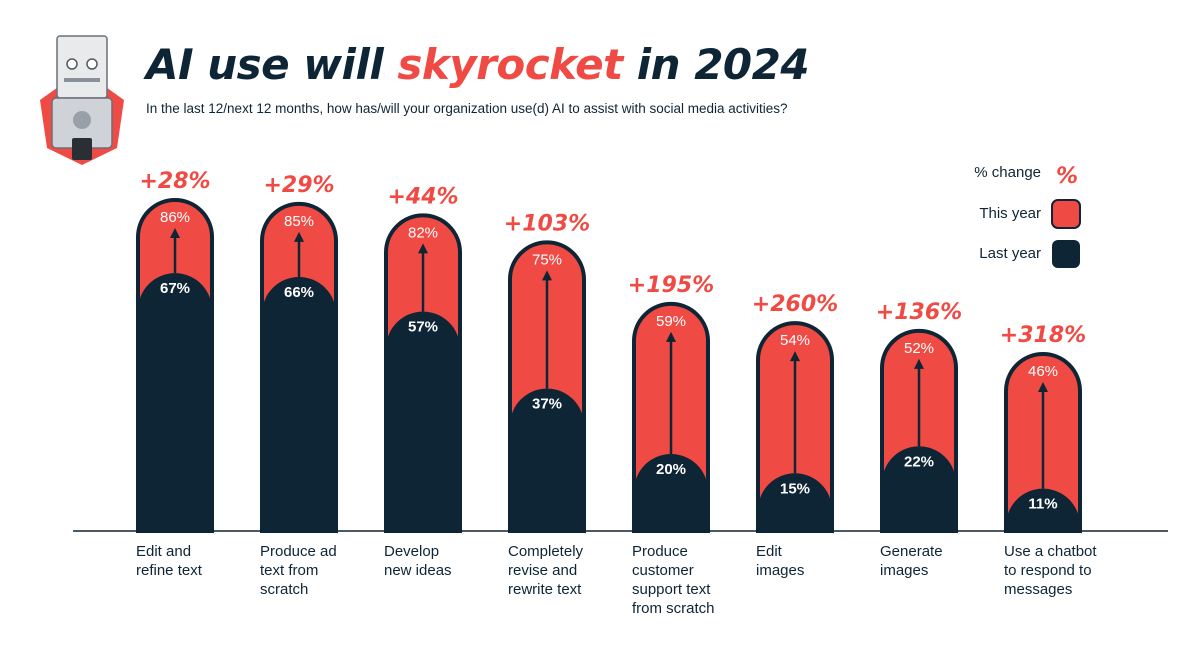 The width and height of the screenshot is (1200, 659). I want to click on robot-chest-dial, so click(82, 120).